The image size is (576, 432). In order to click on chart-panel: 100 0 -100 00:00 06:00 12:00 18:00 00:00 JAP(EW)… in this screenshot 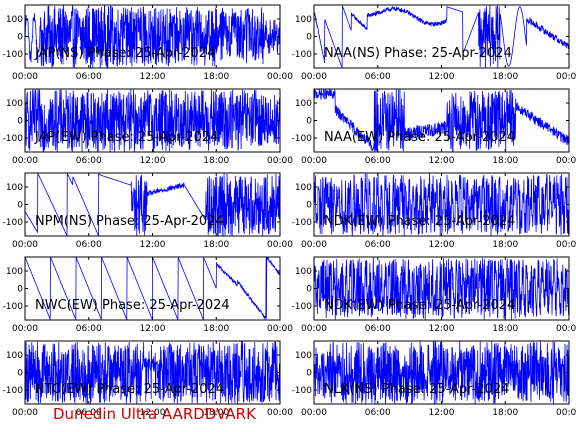, I will do `click(148, 127)`.